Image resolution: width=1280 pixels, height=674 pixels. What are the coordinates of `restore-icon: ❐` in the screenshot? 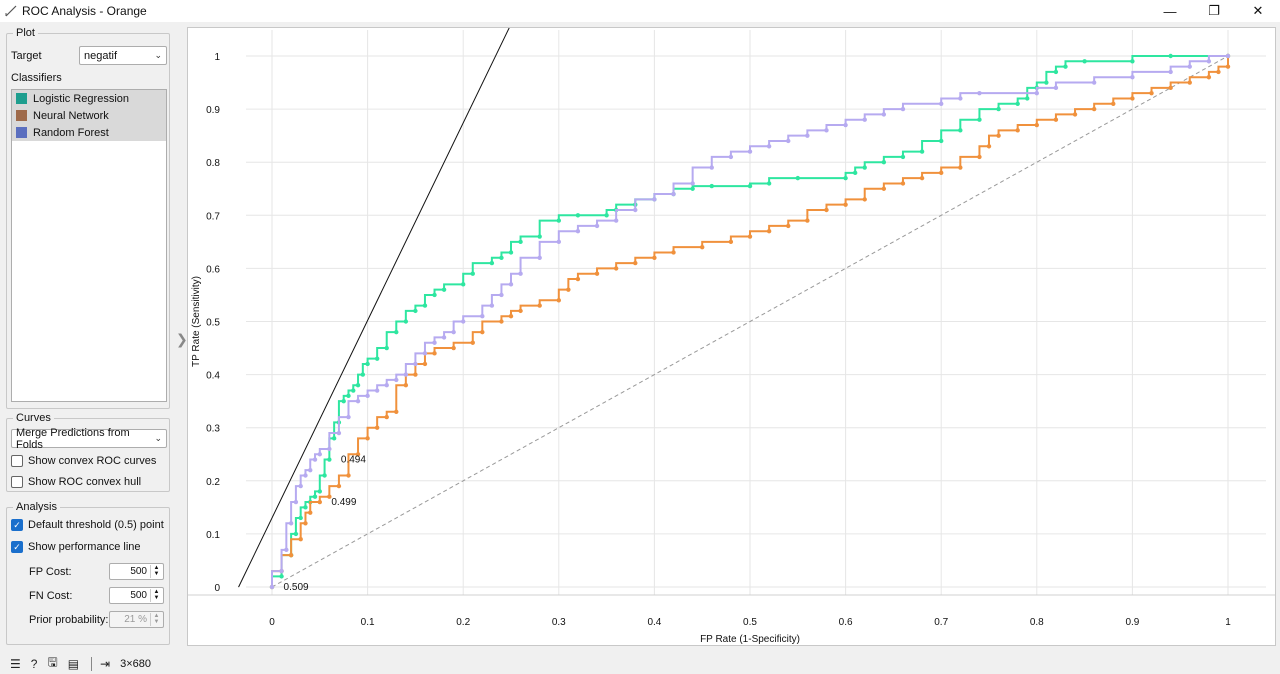 It's located at (1214, 10).